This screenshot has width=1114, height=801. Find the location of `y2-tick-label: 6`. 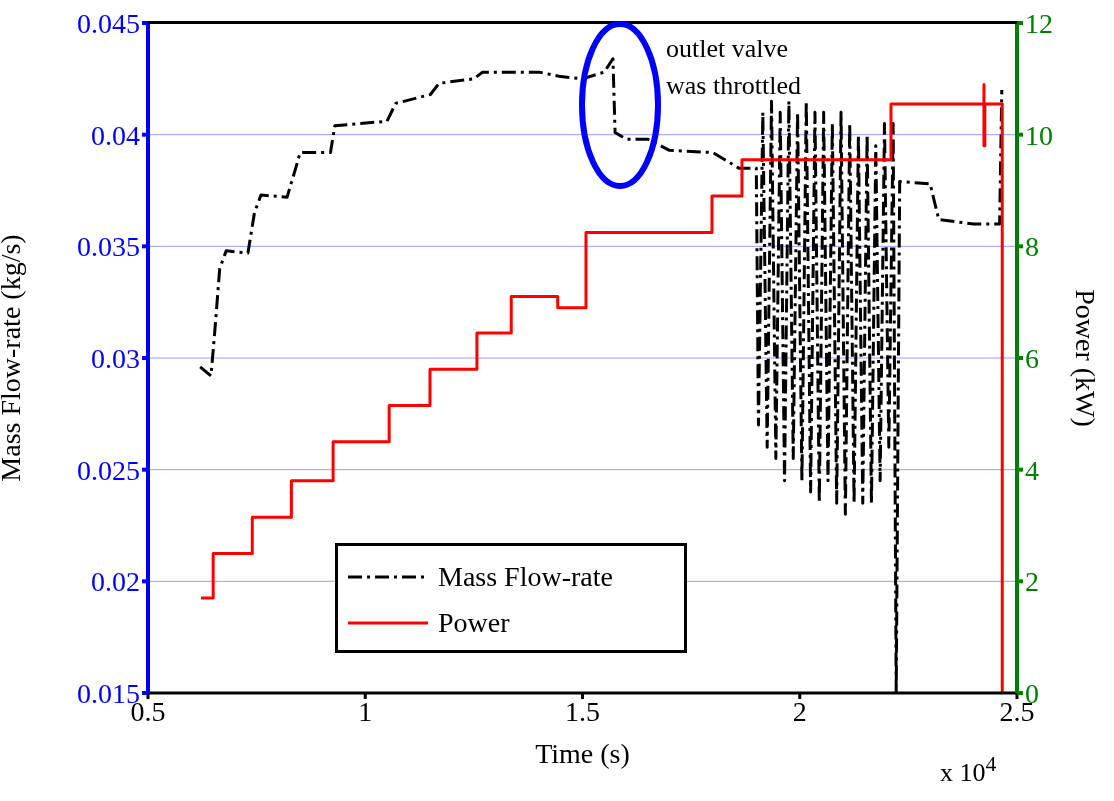

y2-tick-label: 6 is located at coordinates (1032, 358).